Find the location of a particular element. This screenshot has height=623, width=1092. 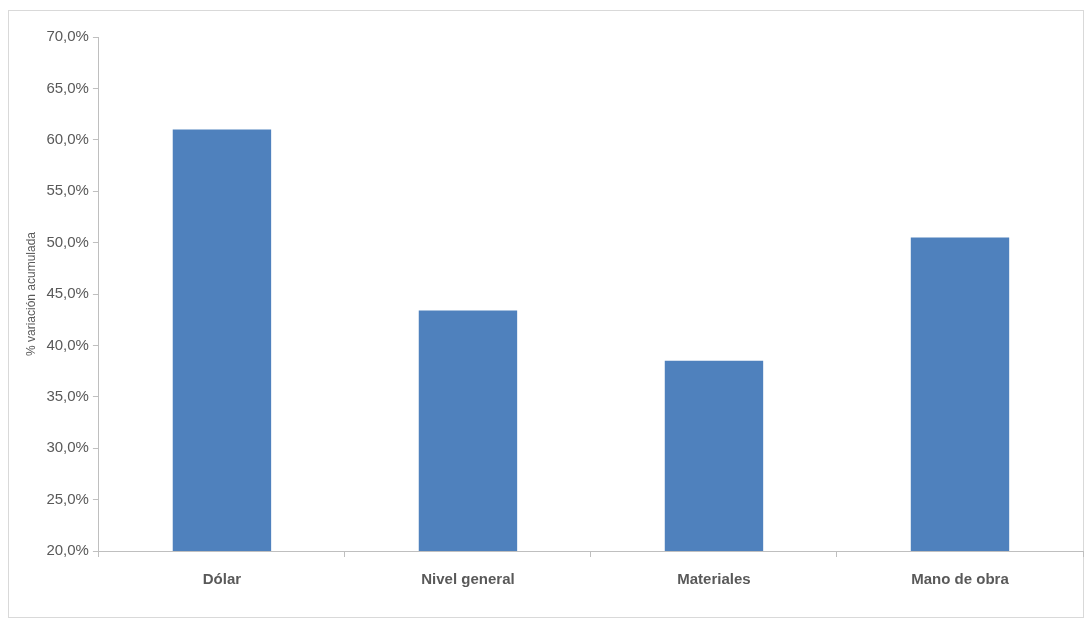

y-tick-label: 20,0% is located at coordinates (67, 550).